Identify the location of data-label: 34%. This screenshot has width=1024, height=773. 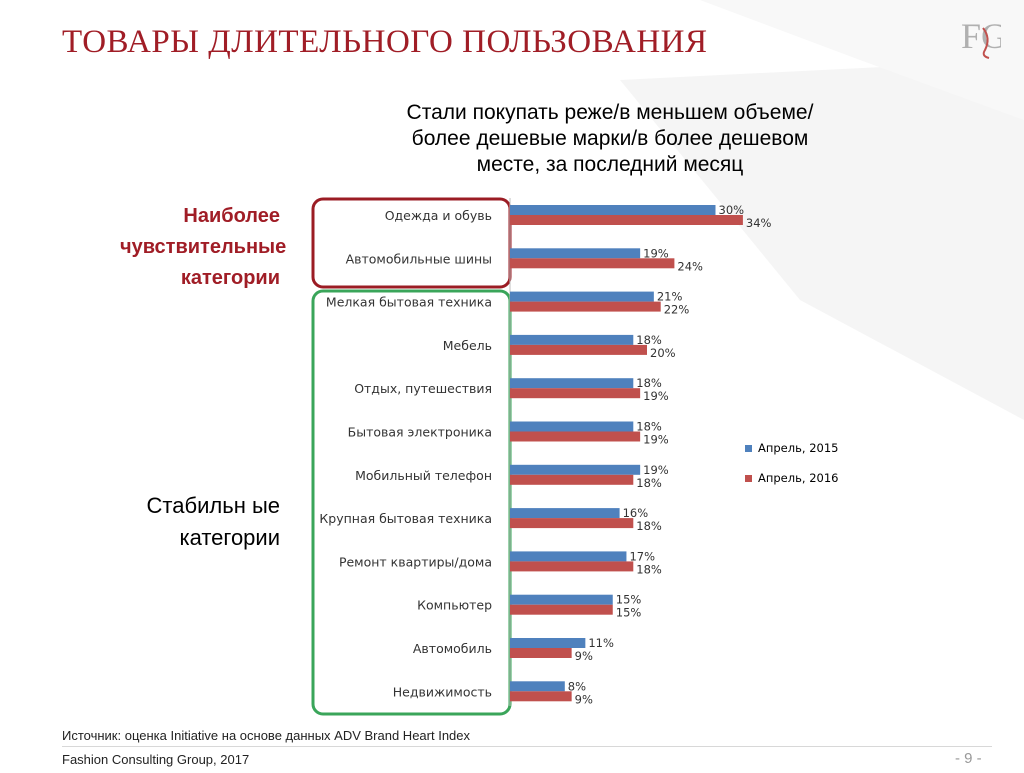
(759, 223).